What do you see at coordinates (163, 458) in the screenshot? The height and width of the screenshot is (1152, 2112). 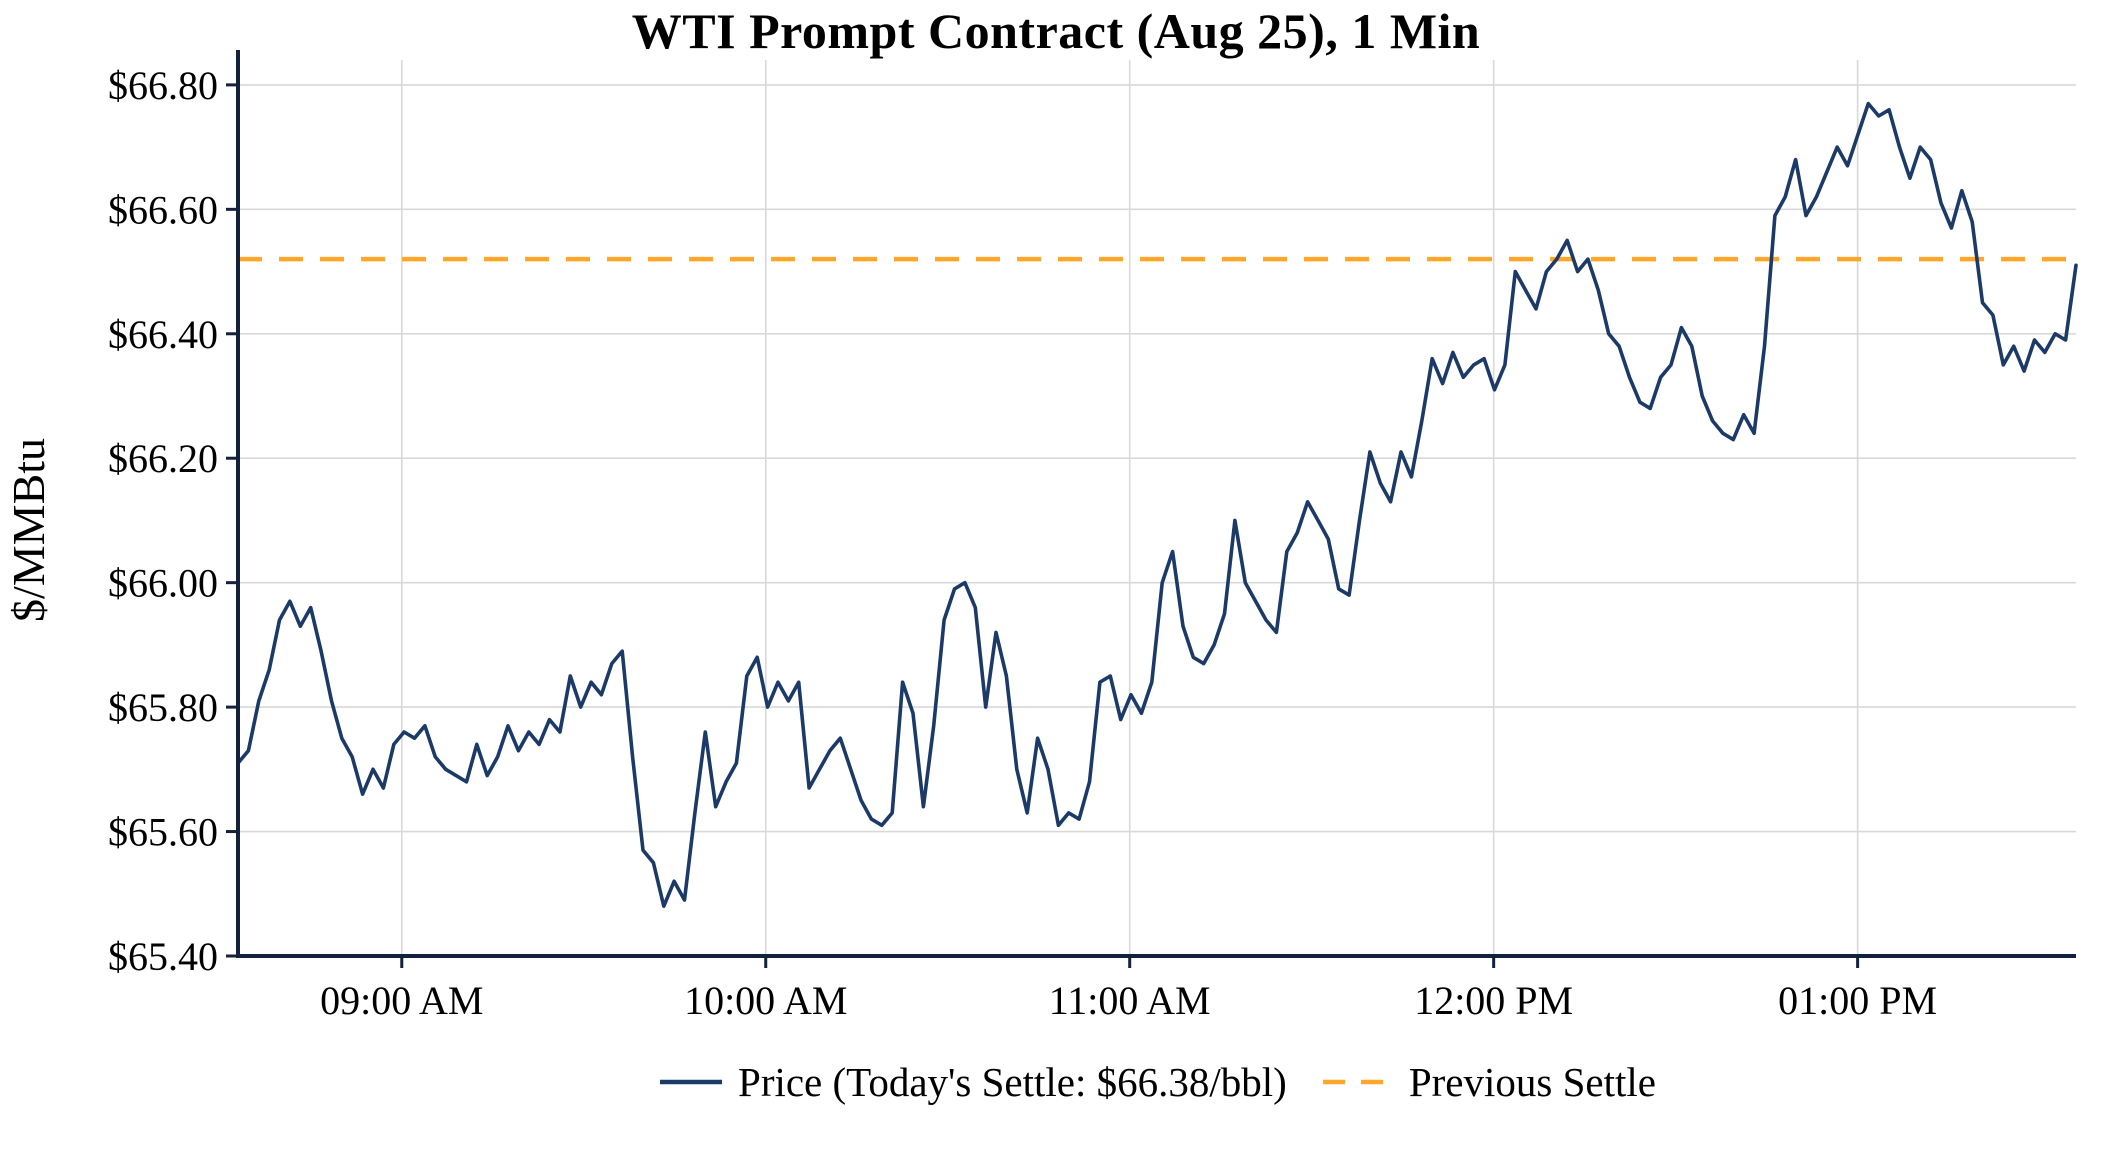 I see `svg-text: $66.20` at bounding box center [163, 458].